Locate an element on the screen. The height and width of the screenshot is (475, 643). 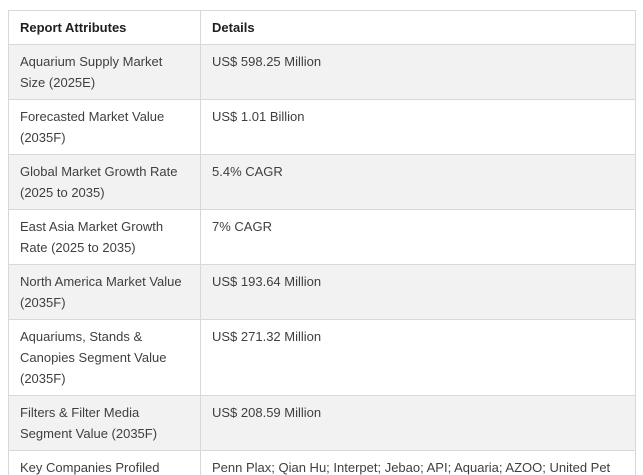
detail-cell: US$ 598.25 Million is located at coordinates (418, 72).